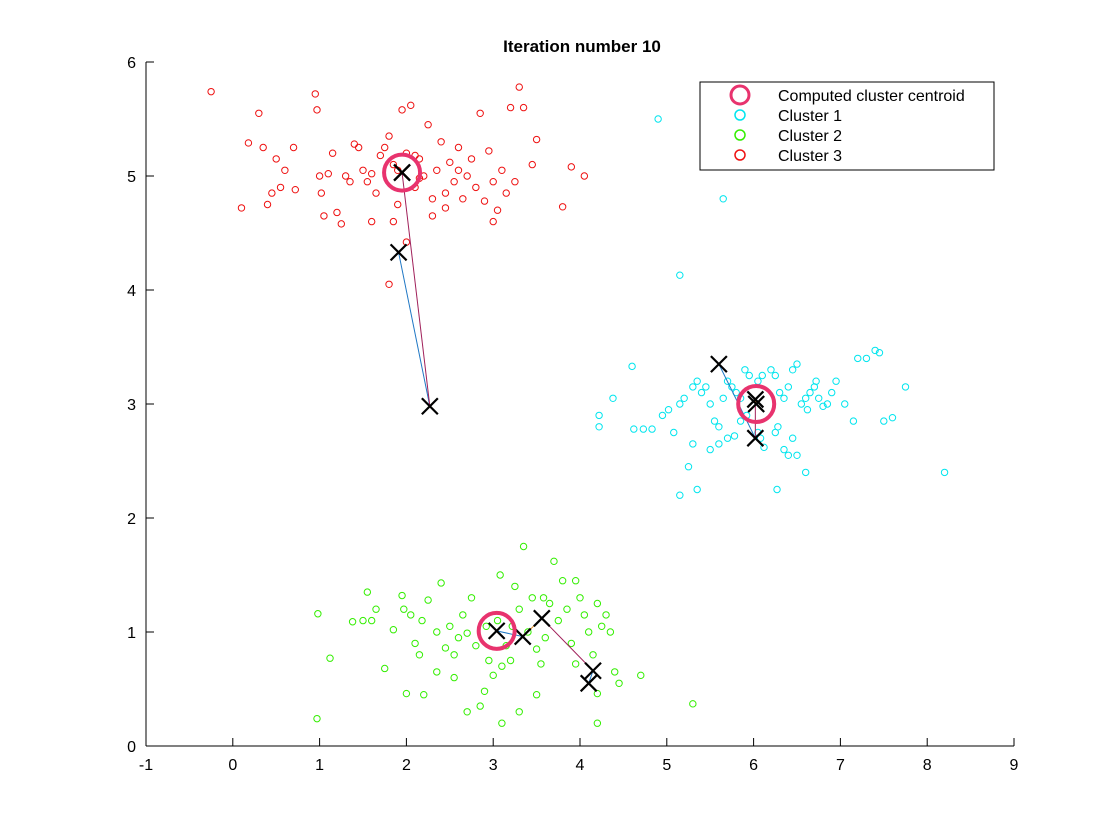  Describe the element at coordinates (927, 765) in the screenshot. I see `x-tick-label: 8` at that location.